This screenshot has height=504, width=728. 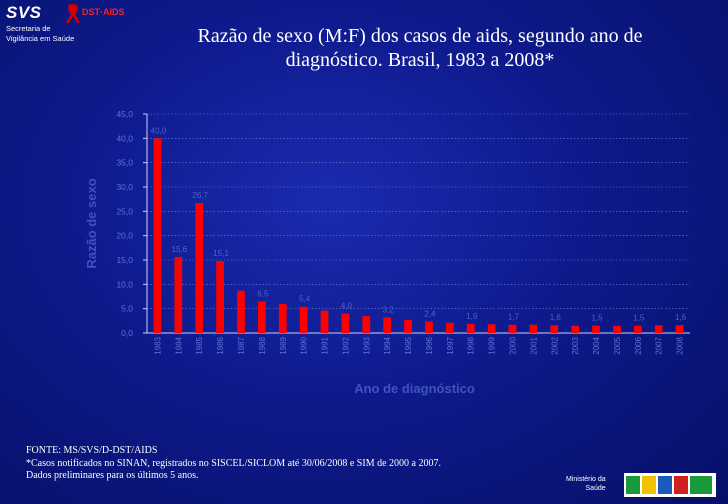 I want to click on x-tick-label: 1994, so click(x=387, y=345).